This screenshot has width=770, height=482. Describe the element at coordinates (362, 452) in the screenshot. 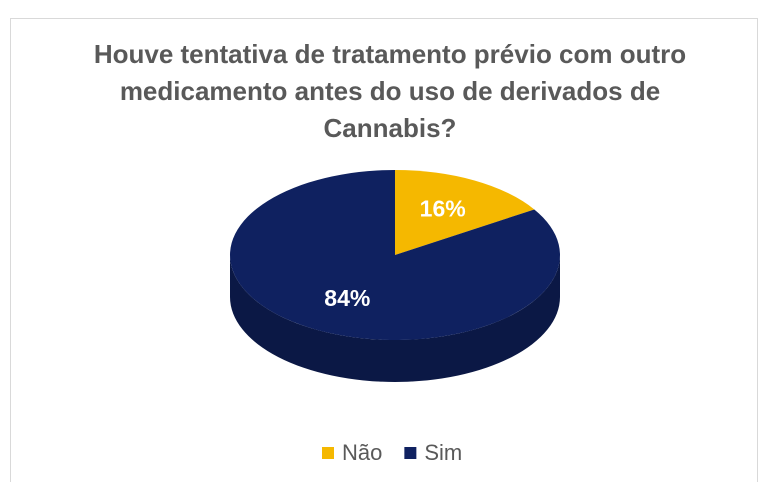

I see `legend-label: Não` at that location.